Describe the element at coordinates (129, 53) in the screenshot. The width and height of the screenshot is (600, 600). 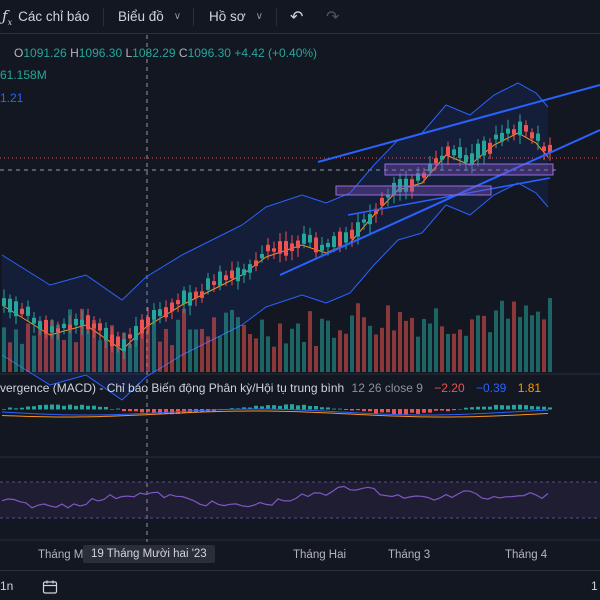
I see `low-key: L` at that location.